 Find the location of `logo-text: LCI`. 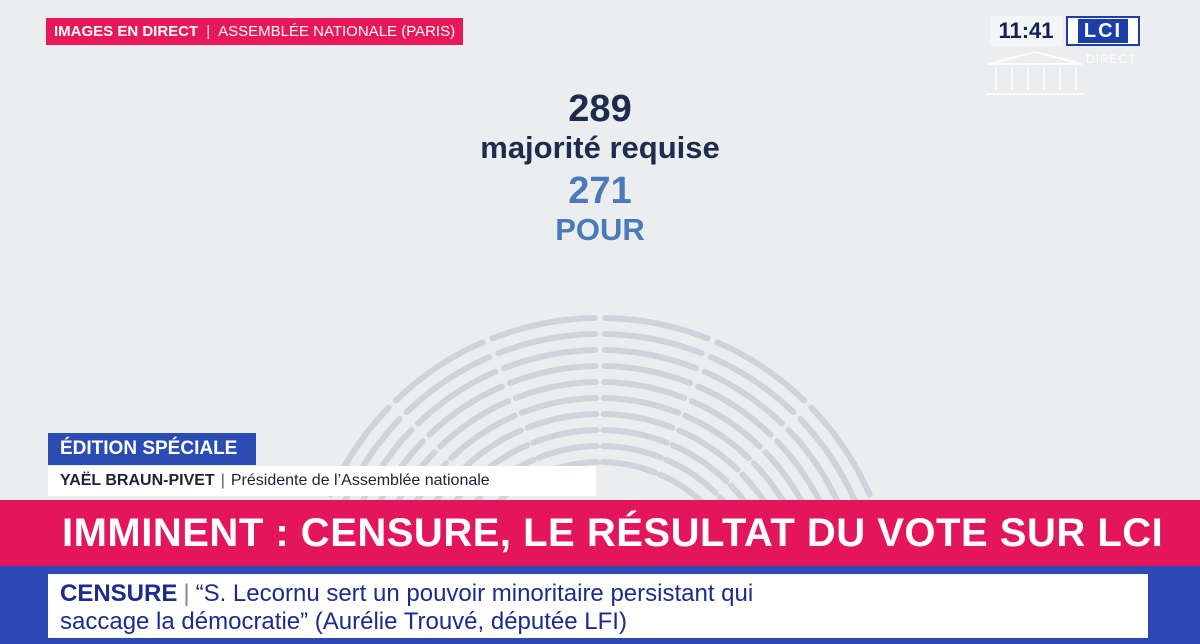

logo-text: LCI is located at coordinates (1103, 31).